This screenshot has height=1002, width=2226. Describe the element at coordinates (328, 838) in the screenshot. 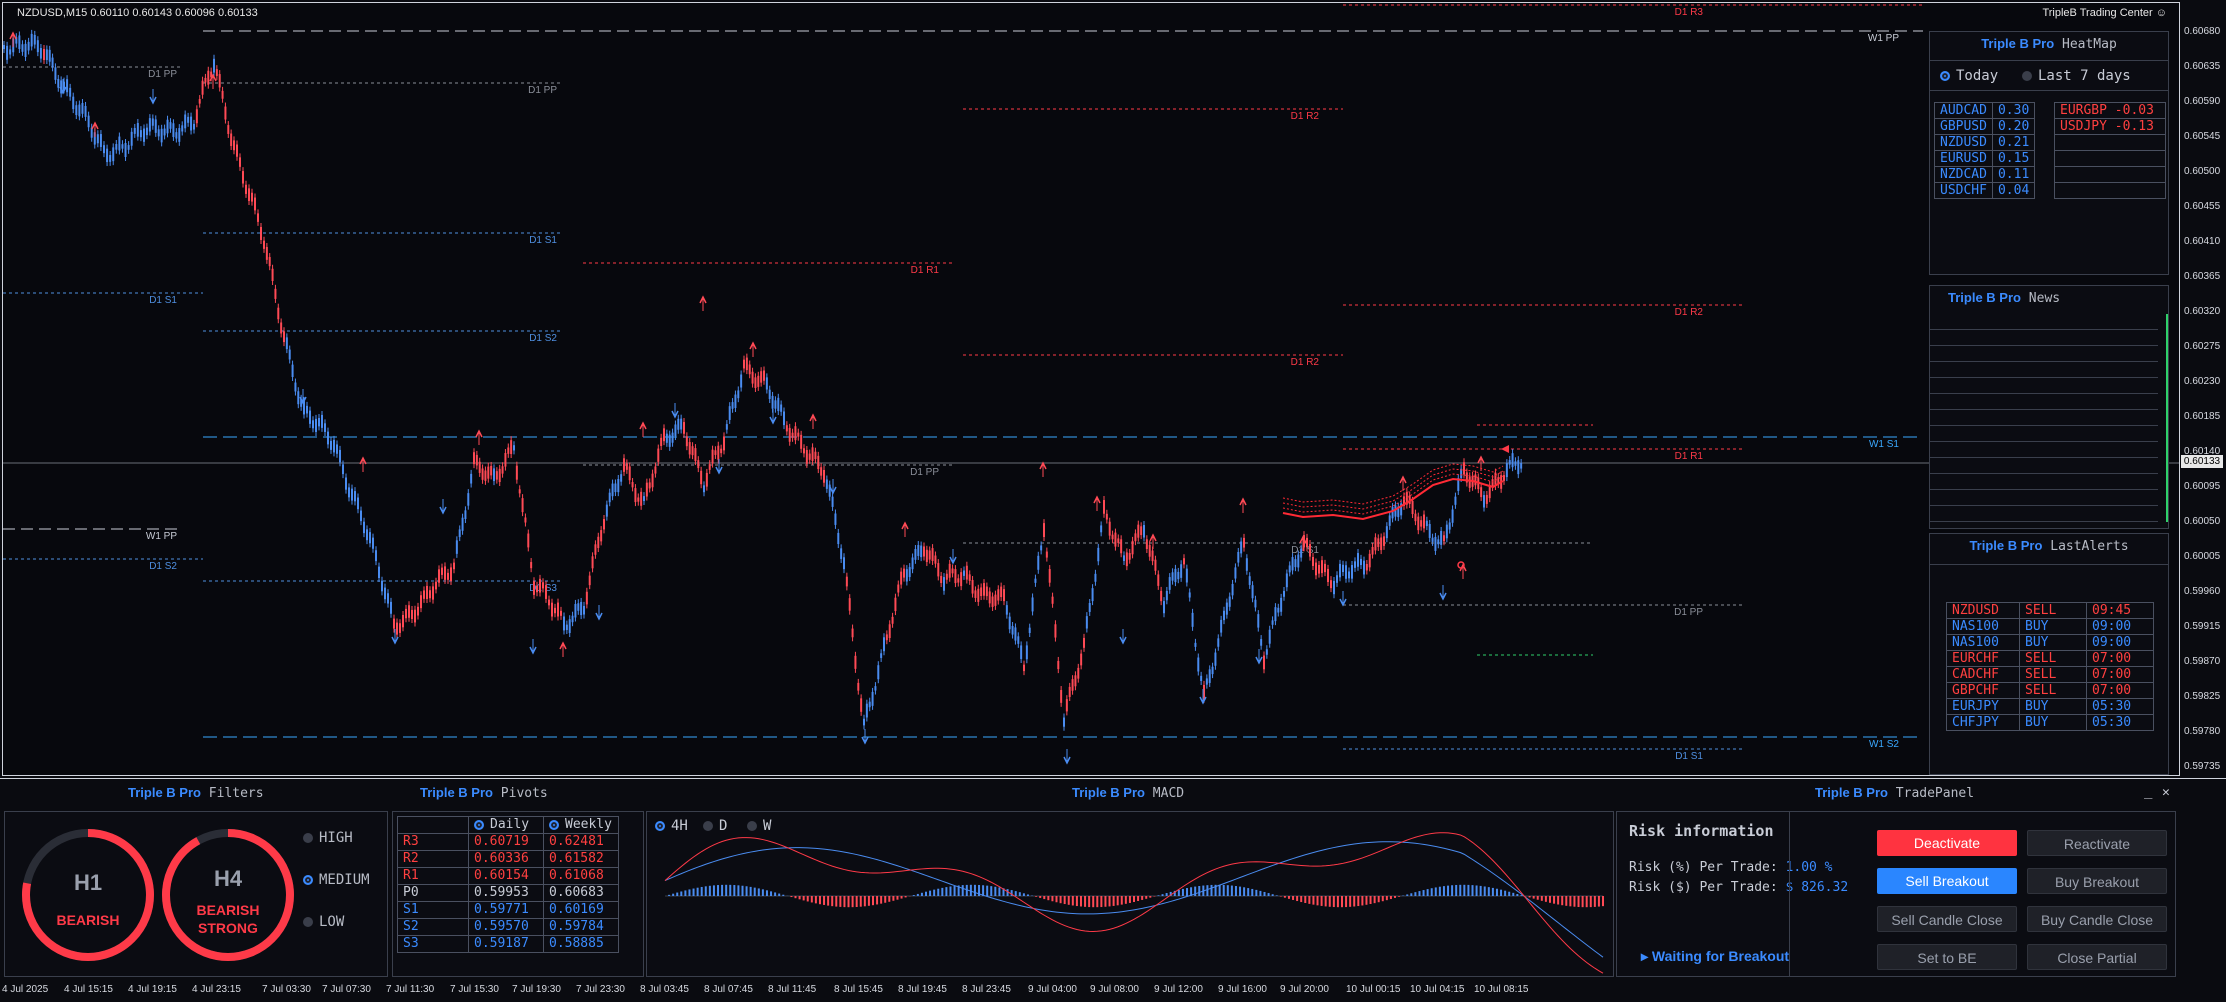

I see `filter-high-radio: HIGH` at that location.